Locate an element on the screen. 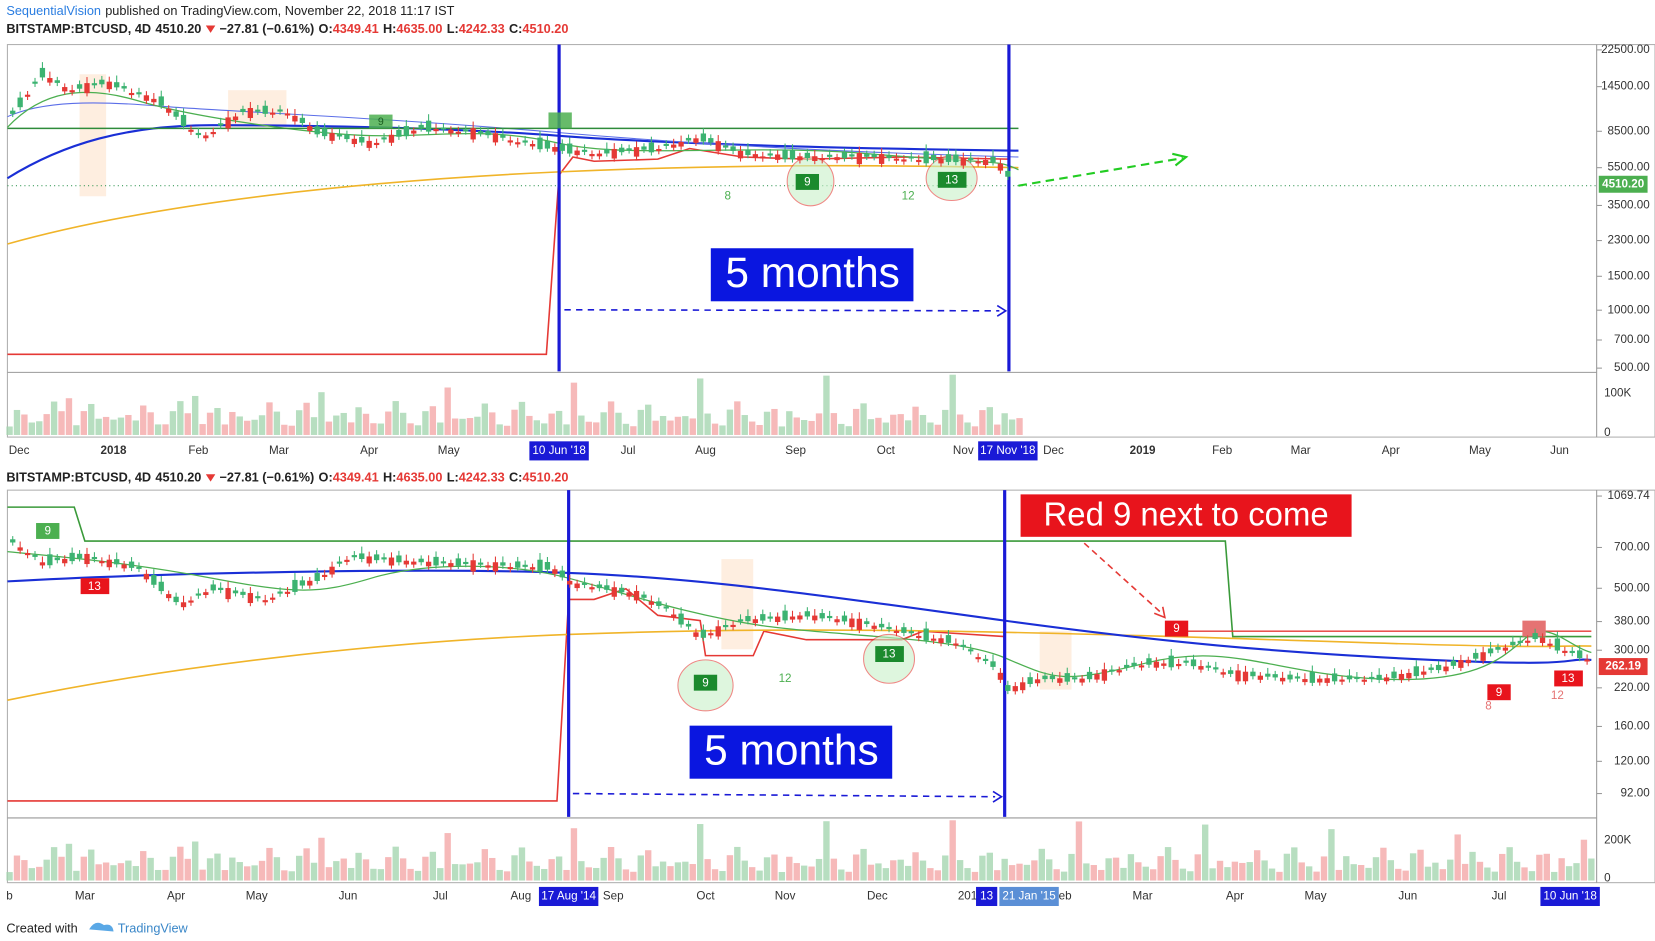 The height and width of the screenshot is (941, 1655). logo is located at coordinates (101, 927).